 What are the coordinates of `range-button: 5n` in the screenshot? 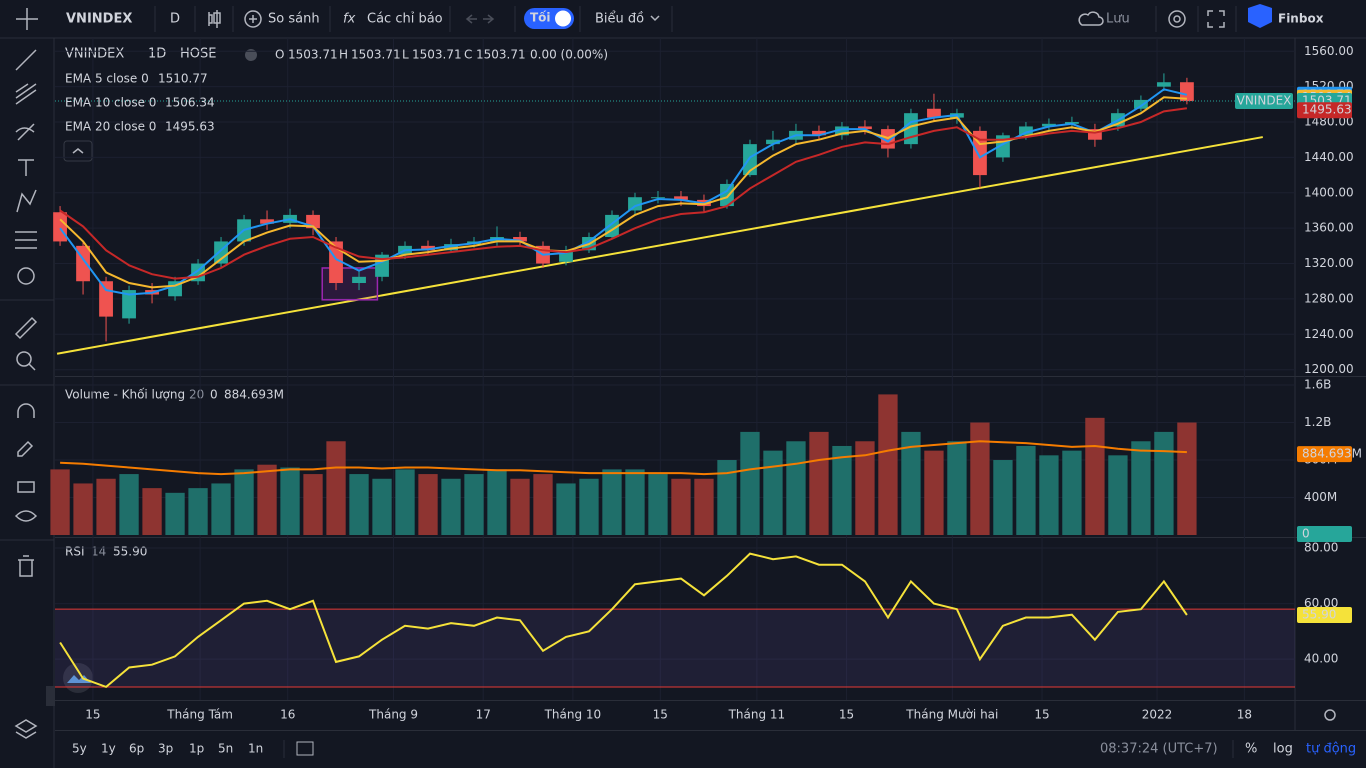 It's located at (225, 749).